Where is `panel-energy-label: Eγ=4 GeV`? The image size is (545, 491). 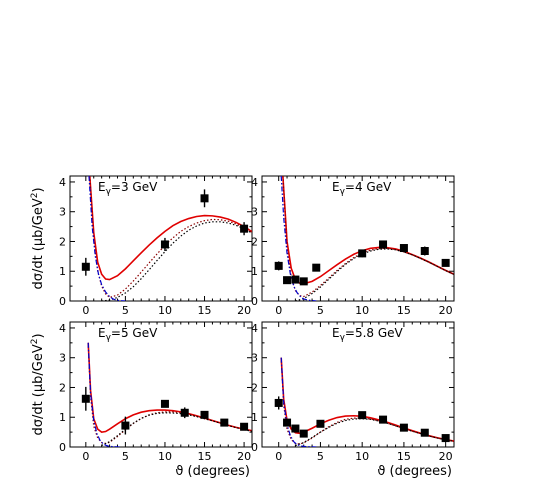
panel-energy-label: Eγ=4 GeV is located at coordinates (362, 188).